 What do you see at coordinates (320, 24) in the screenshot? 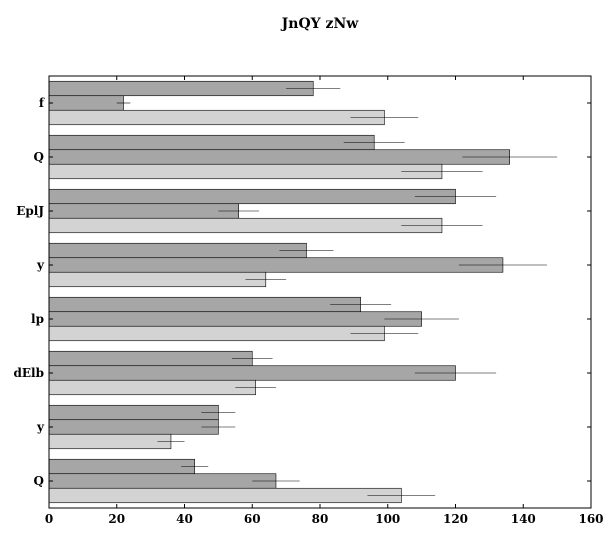
I see `chart-title: JnQY zNw` at bounding box center [320, 24].